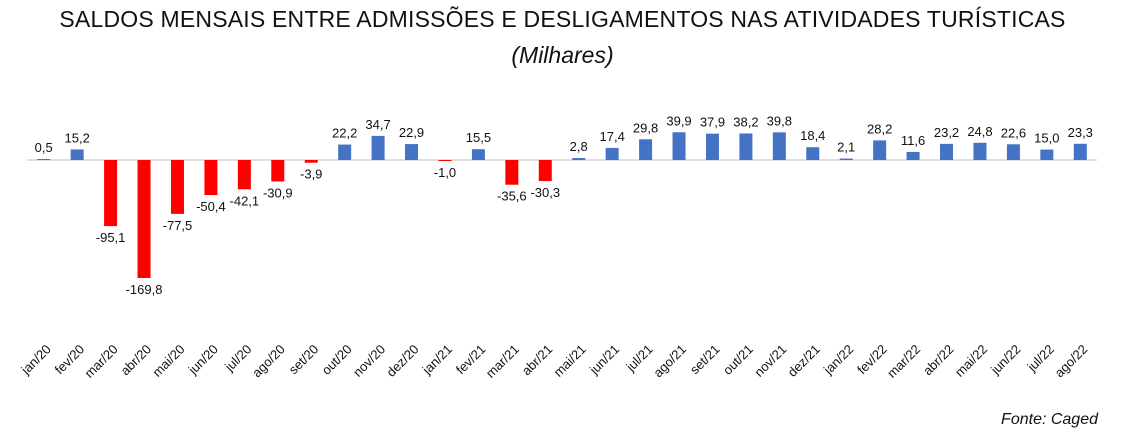 The height and width of the screenshot is (447, 1125). I want to click on x-tick-label: mai/20, so click(168, 361).